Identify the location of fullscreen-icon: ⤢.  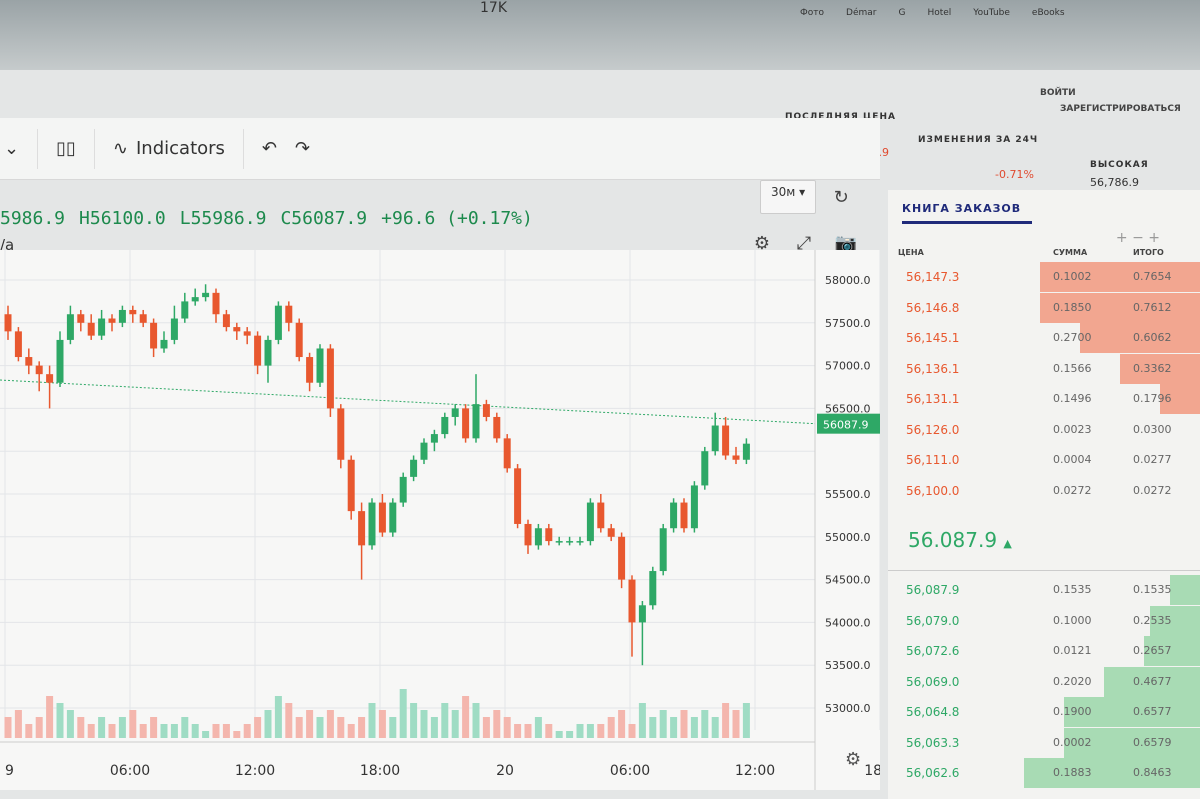
(804, 243).